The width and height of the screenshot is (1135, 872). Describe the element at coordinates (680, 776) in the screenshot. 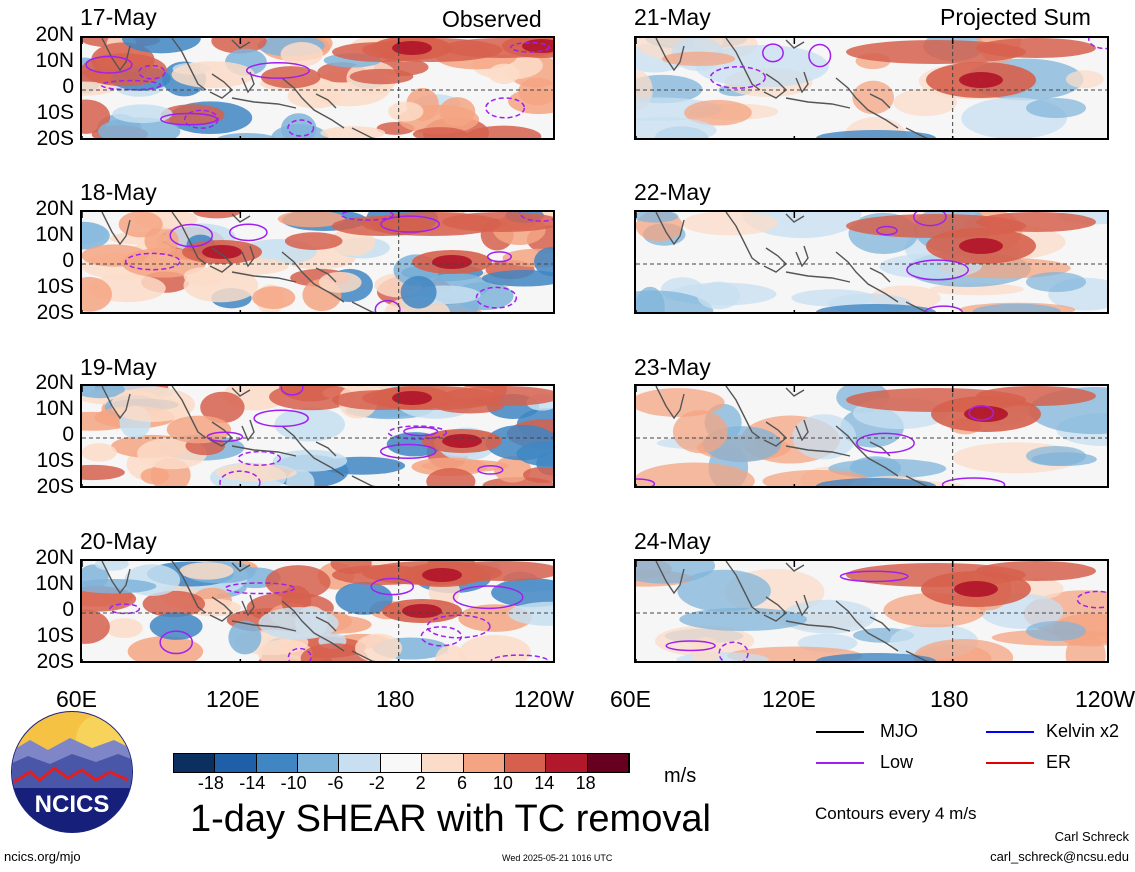

I see `colorbar-units: m/s` at that location.